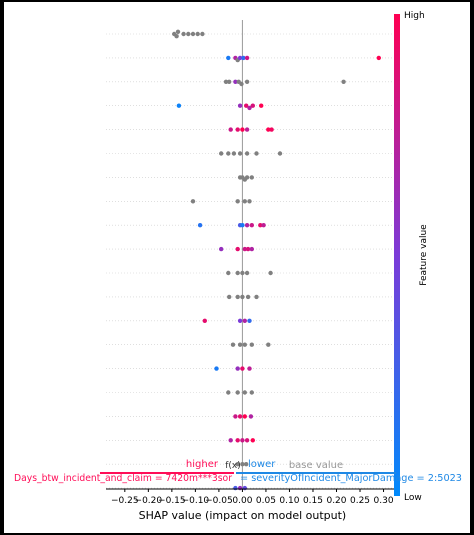 The height and width of the screenshot is (535, 474). I want to click on x-tick-label: 0.05, so click(266, 501).